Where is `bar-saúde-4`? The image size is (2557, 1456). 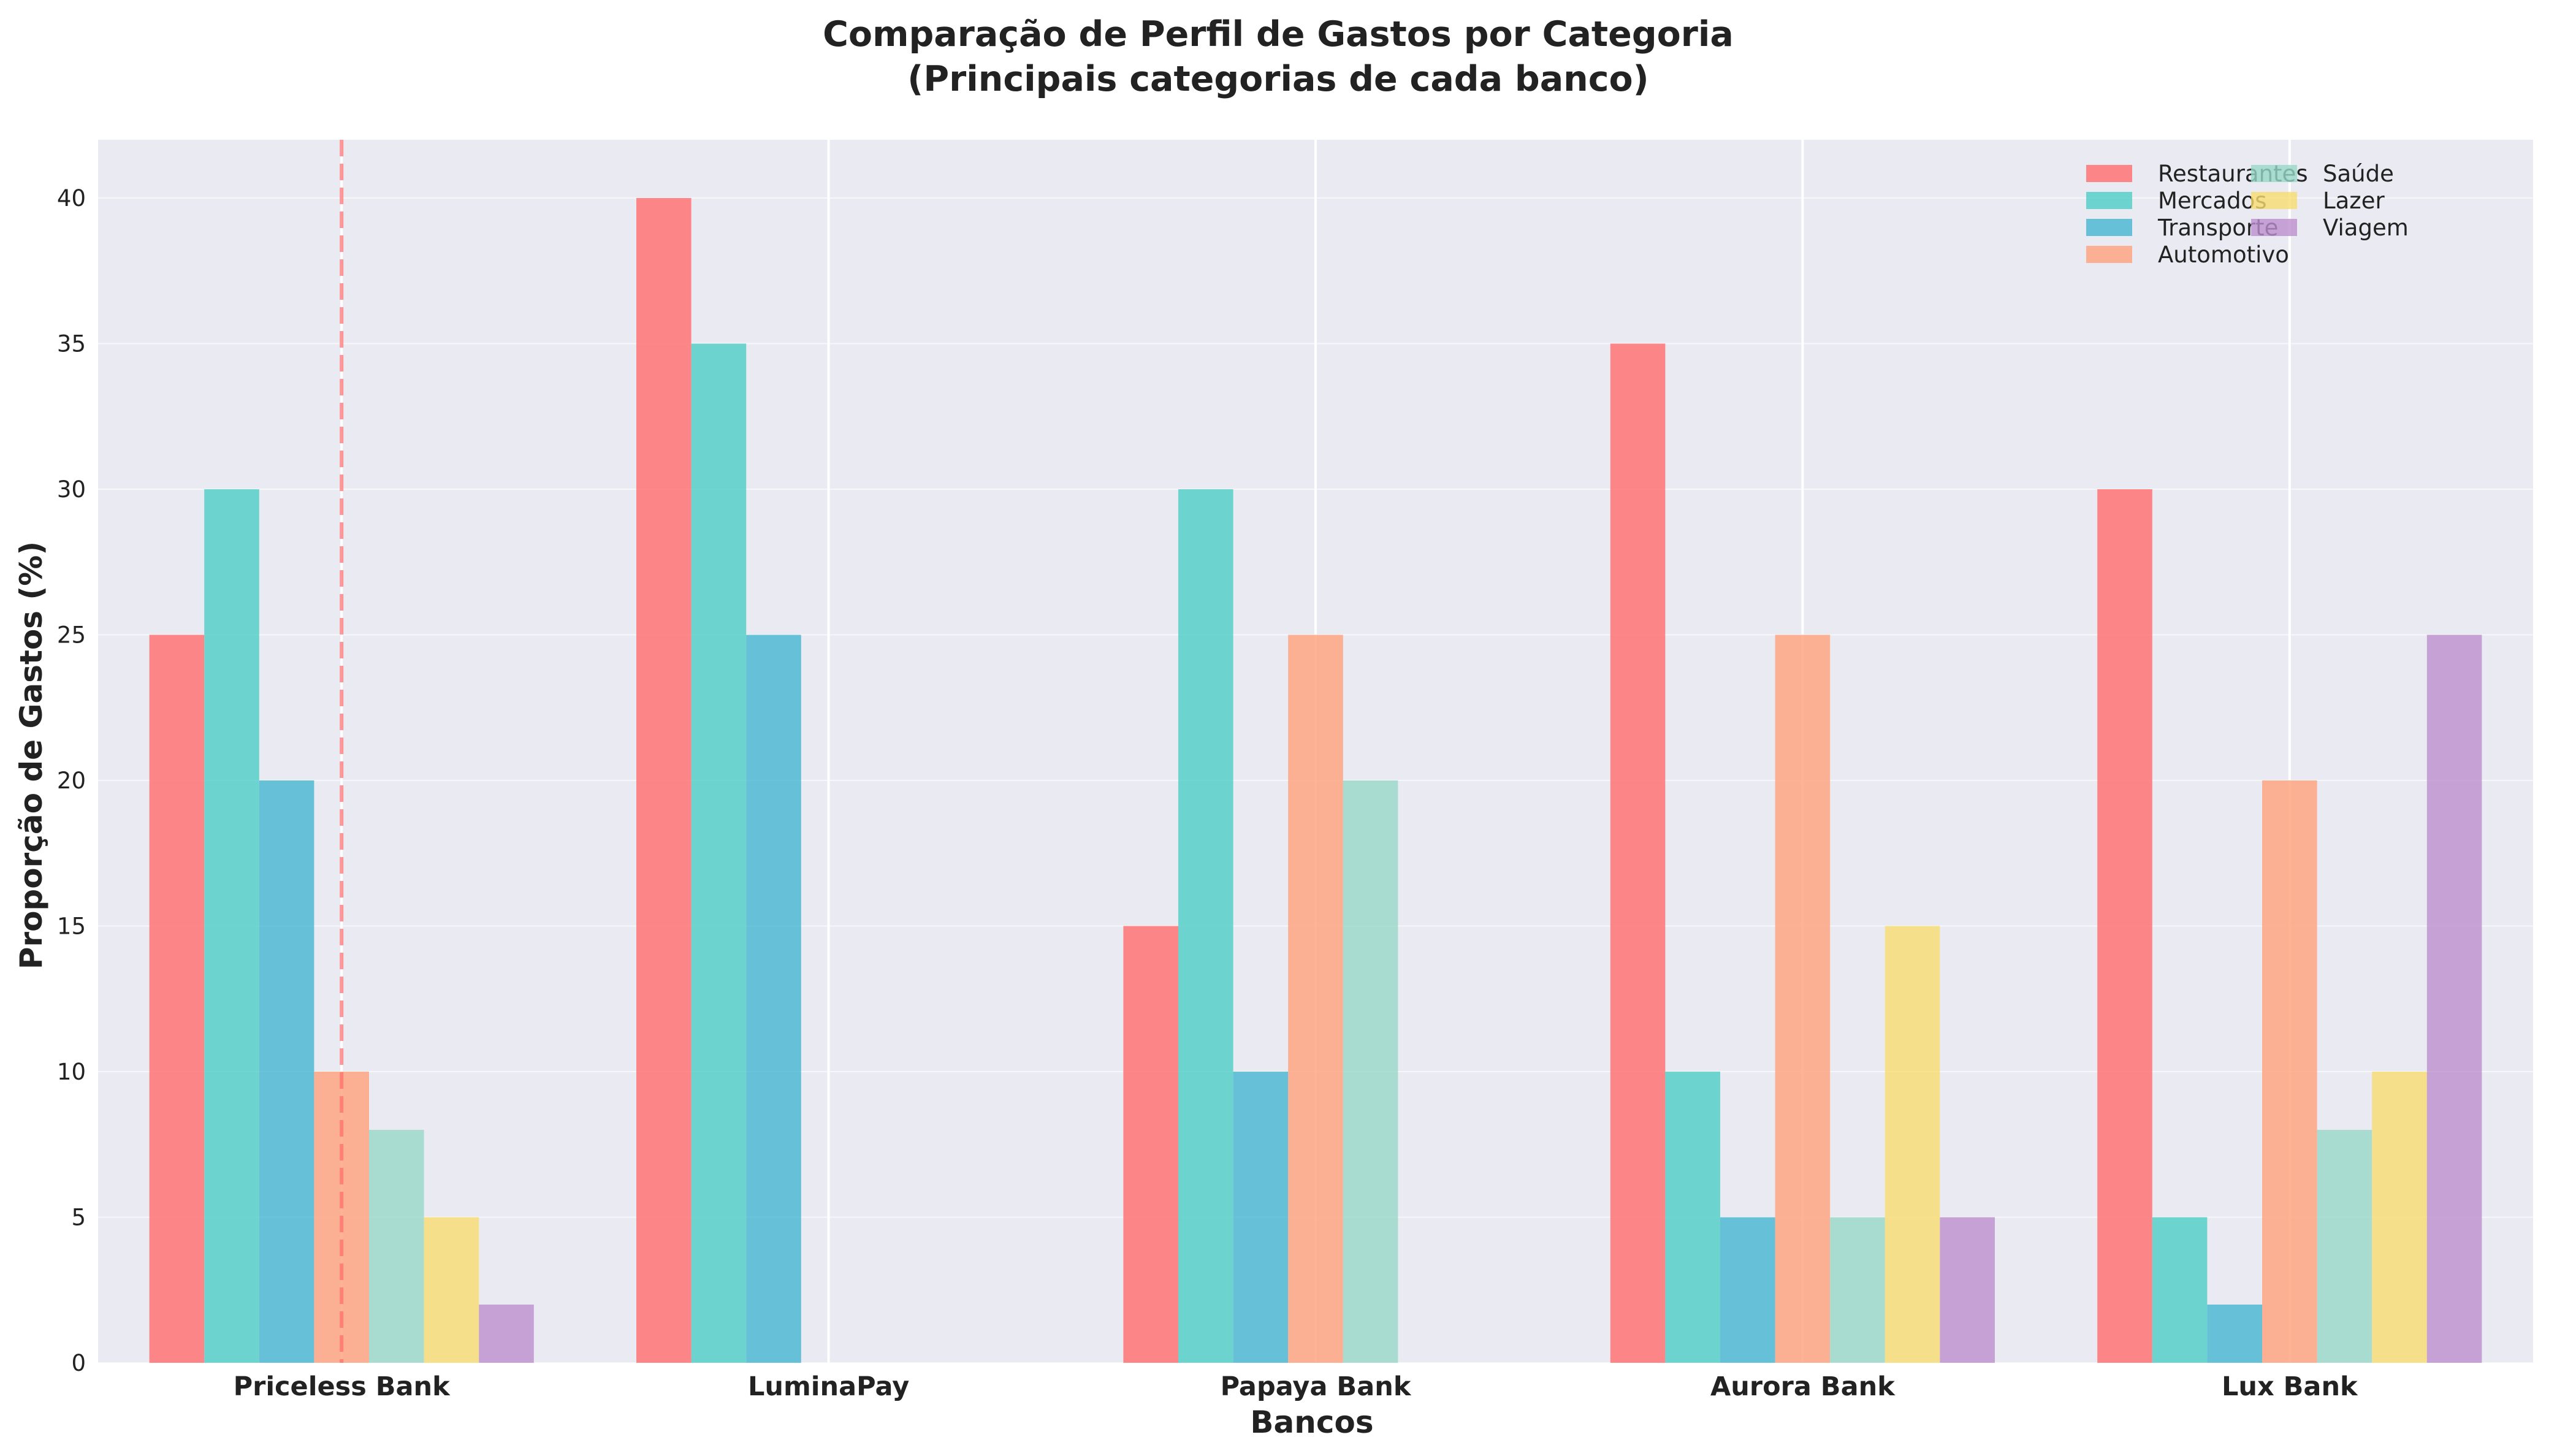 bar-saúde-4 is located at coordinates (1857, 1290).